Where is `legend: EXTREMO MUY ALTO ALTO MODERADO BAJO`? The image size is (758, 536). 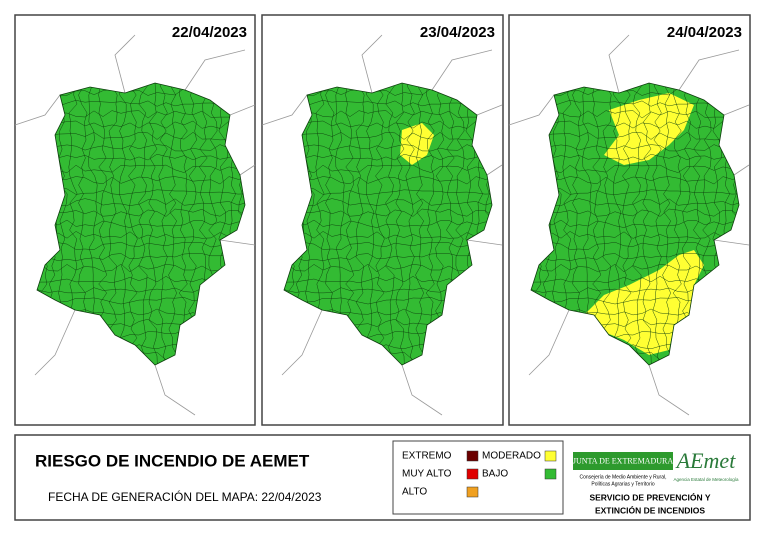
legend: EXTREMO MUY ALTO ALTO MODERADO BAJO is located at coordinates (479, 474).